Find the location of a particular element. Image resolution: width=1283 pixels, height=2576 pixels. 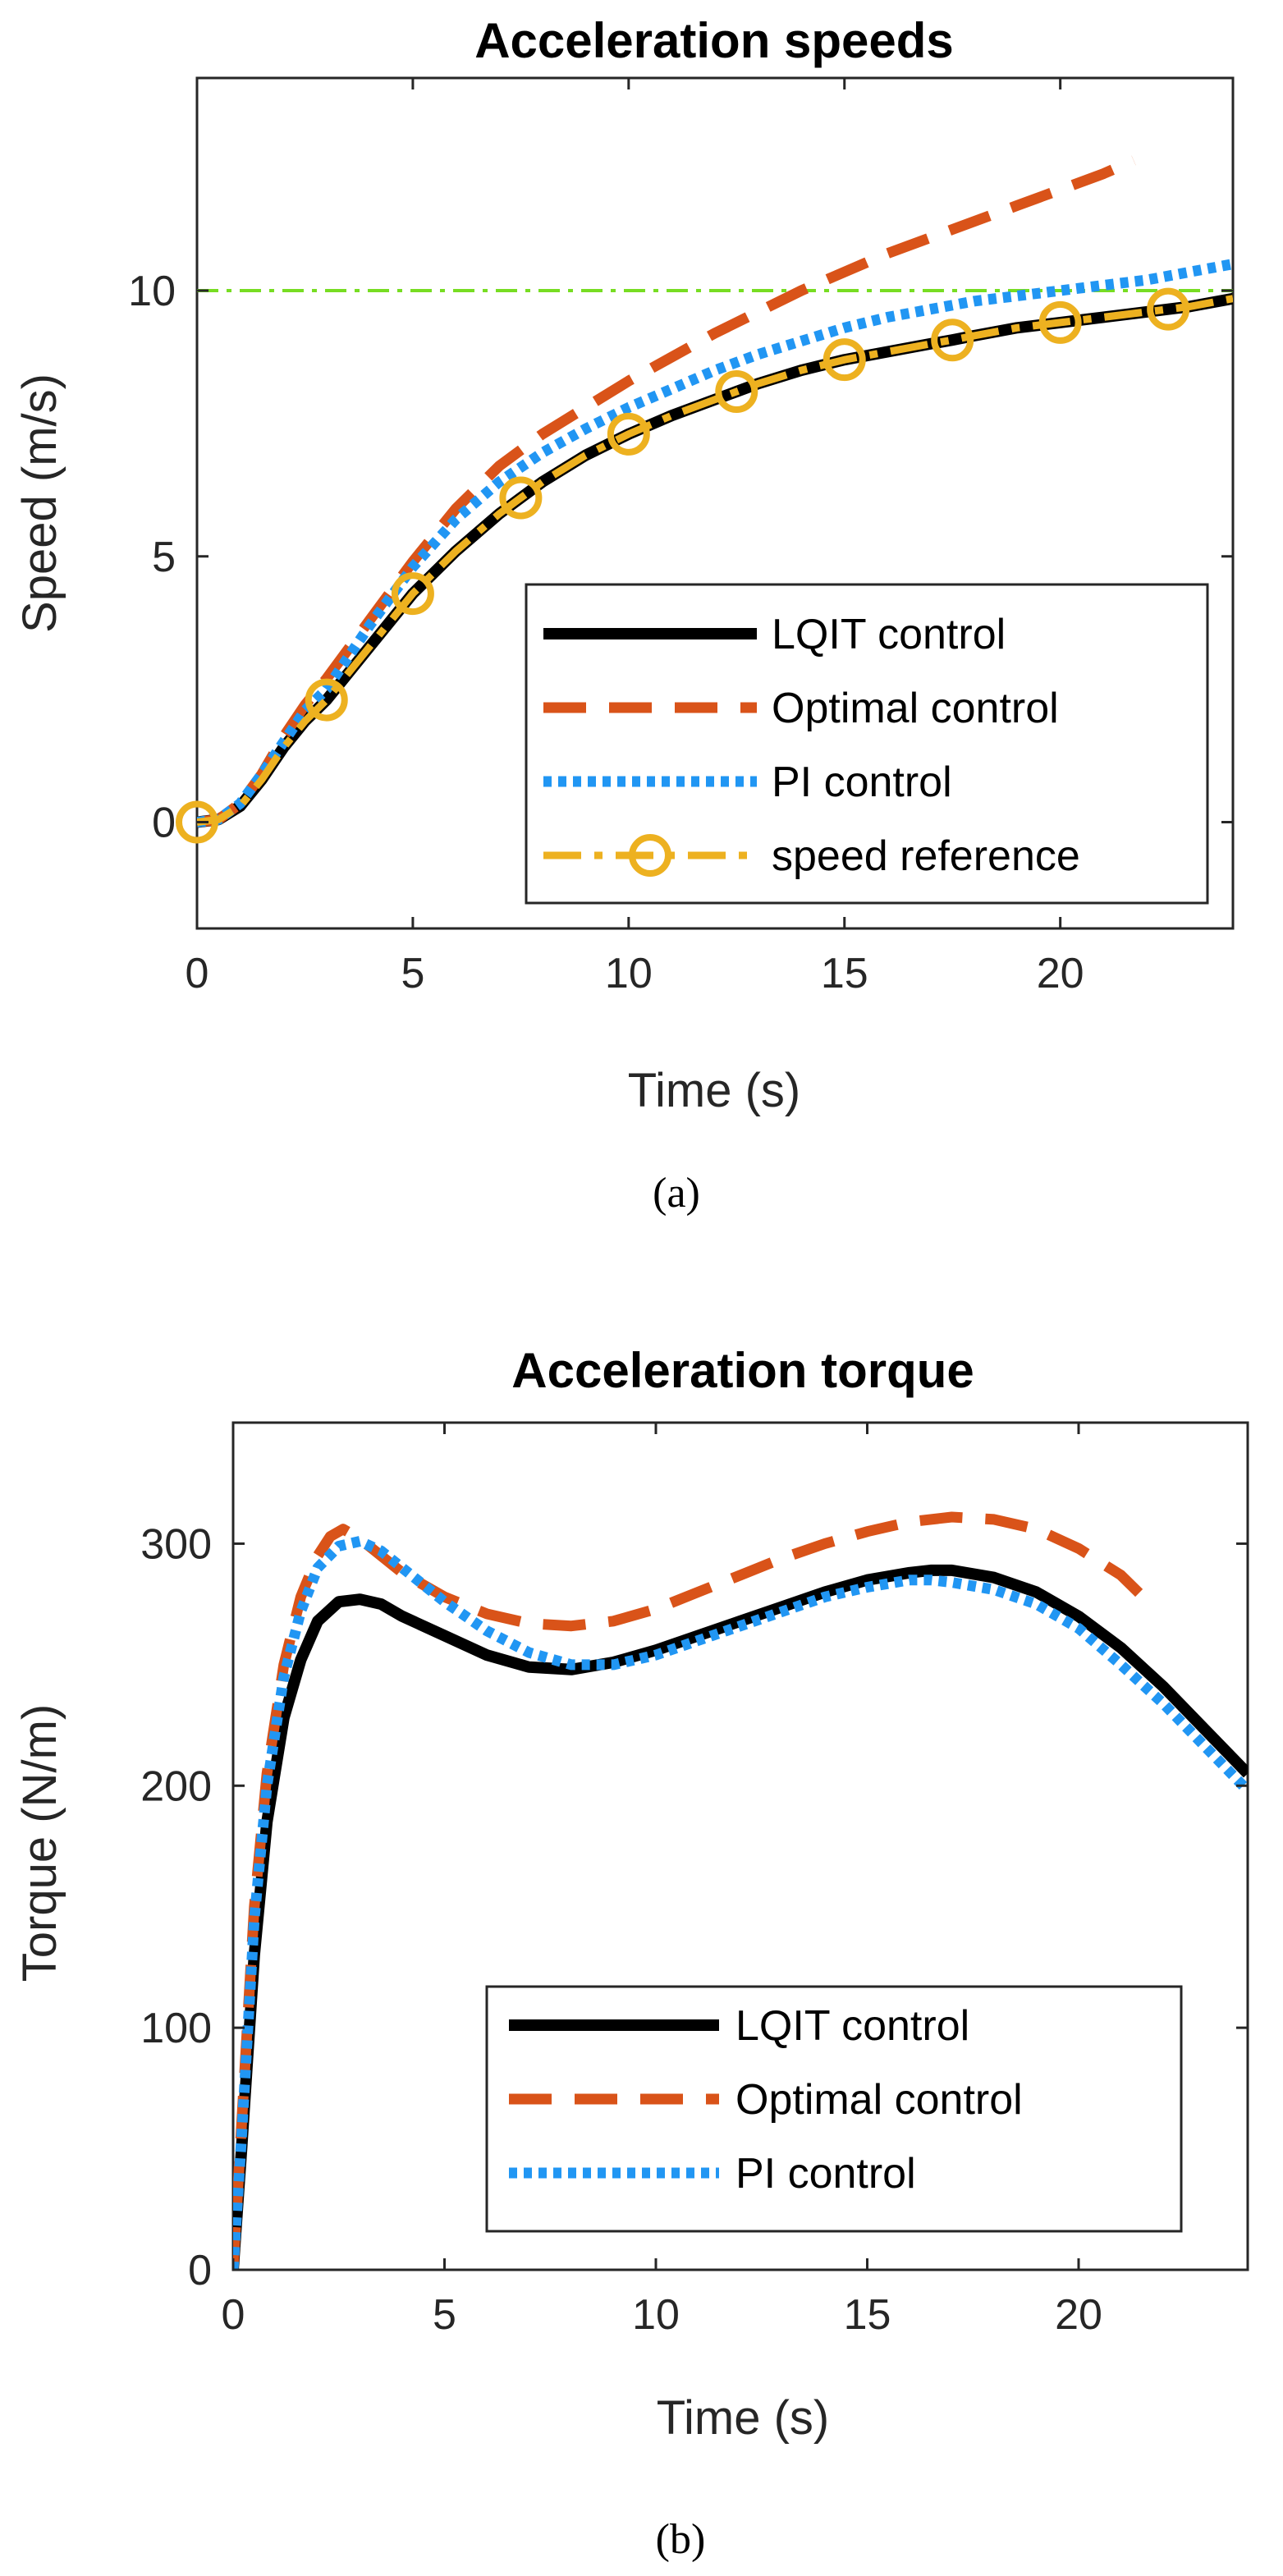

legend-marker is located at coordinates (650, 855).